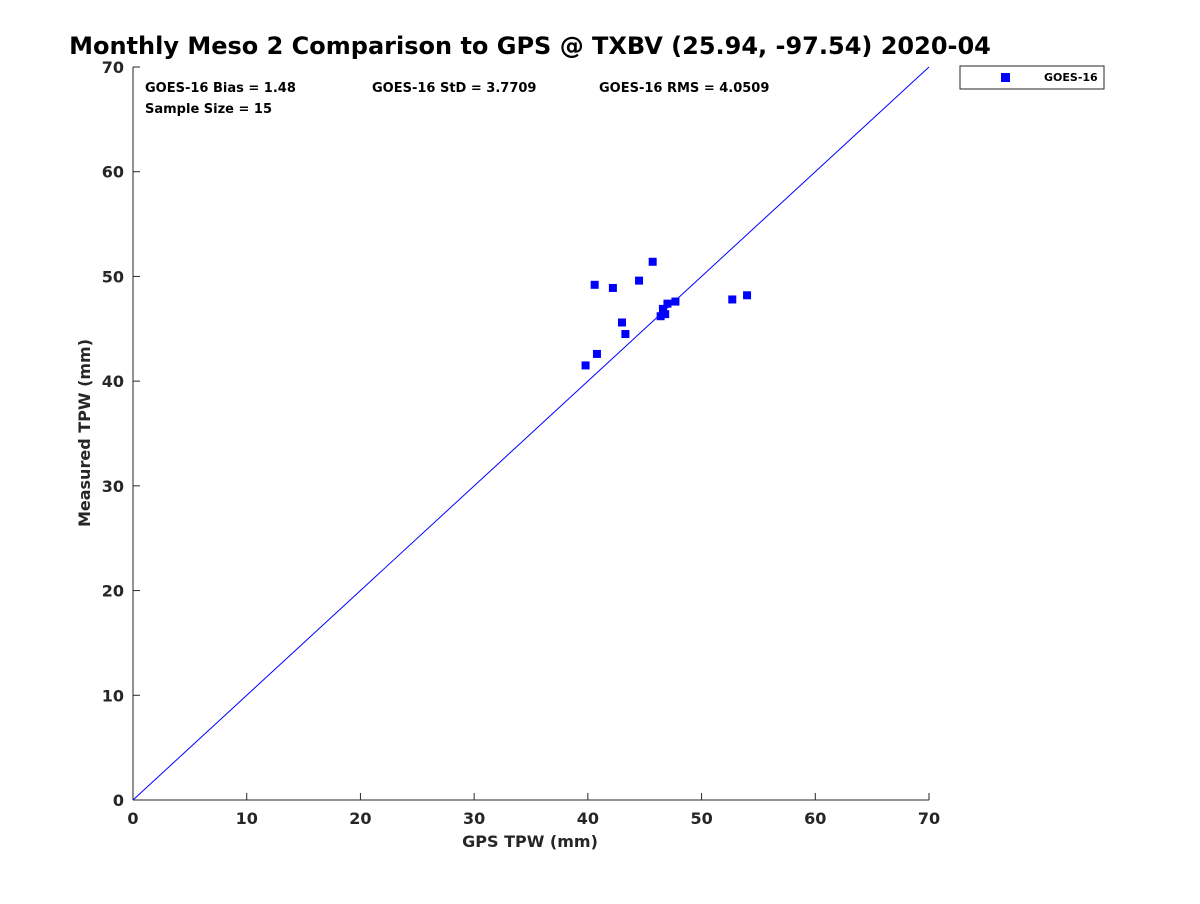 This screenshot has width=1200, height=904. What do you see at coordinates (113, 276) in the screenshot?
I see `y-tick-label: 50` at bounding box center [113, 276].